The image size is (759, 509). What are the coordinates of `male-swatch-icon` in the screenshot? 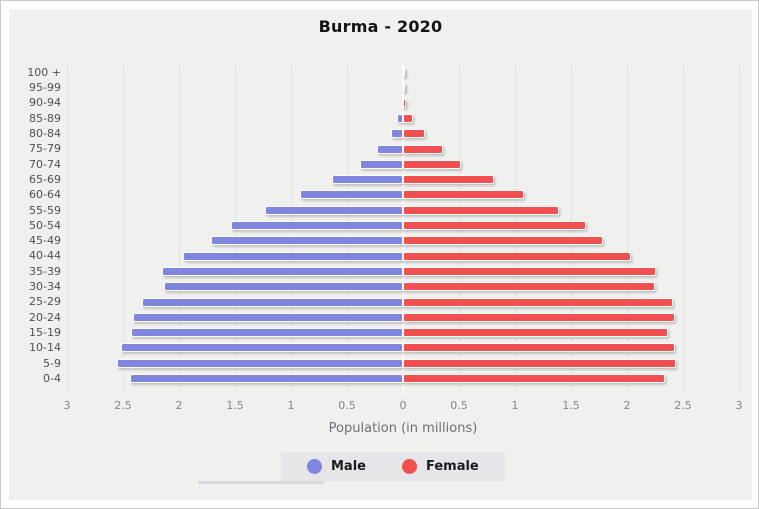 It's located at (314, 466).